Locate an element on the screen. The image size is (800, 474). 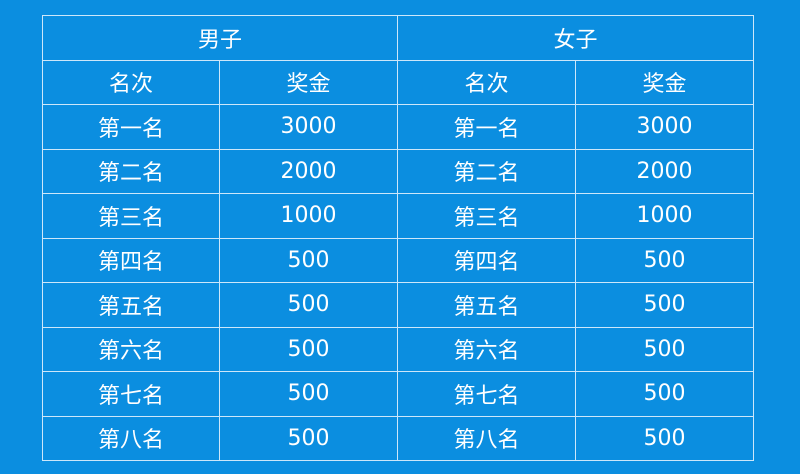
table-row: 第八名 500 第八名 500 is located at coordinates (398, 438).